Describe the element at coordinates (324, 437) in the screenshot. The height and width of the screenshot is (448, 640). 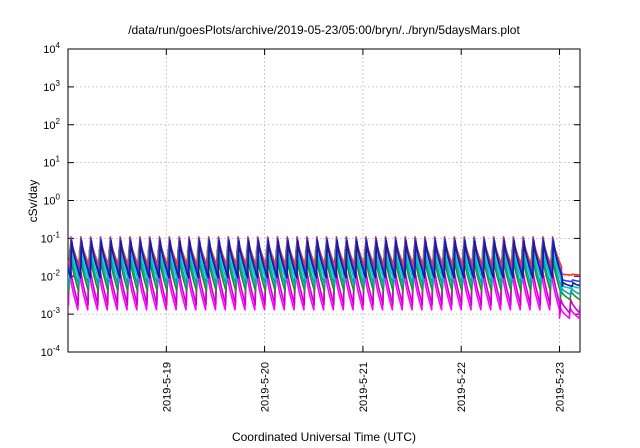
I see `x-axis-label: Coordinated Universal Time (UTC)` at that location.